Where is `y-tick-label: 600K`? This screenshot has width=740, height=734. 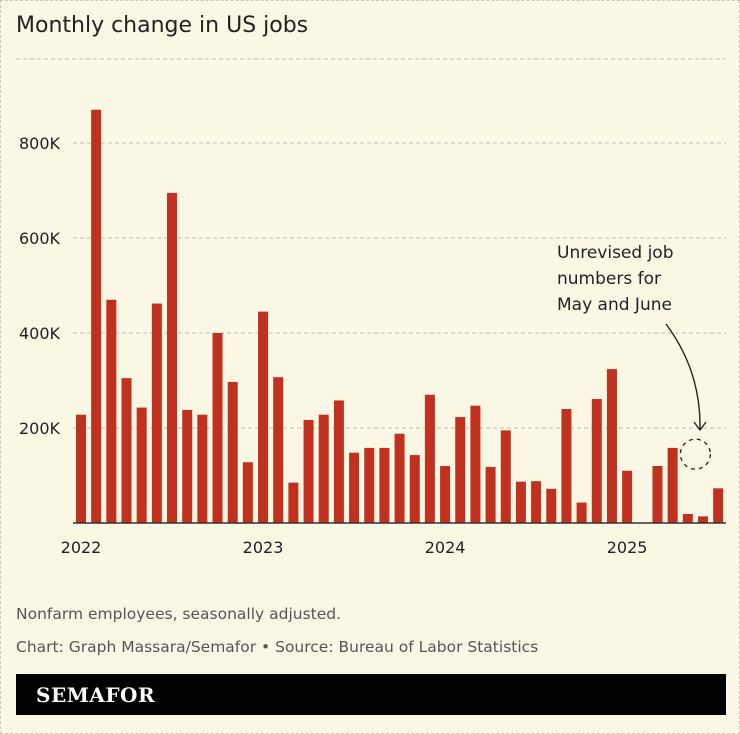
y-tick-label: 600K is located at coordinates (40, 238).